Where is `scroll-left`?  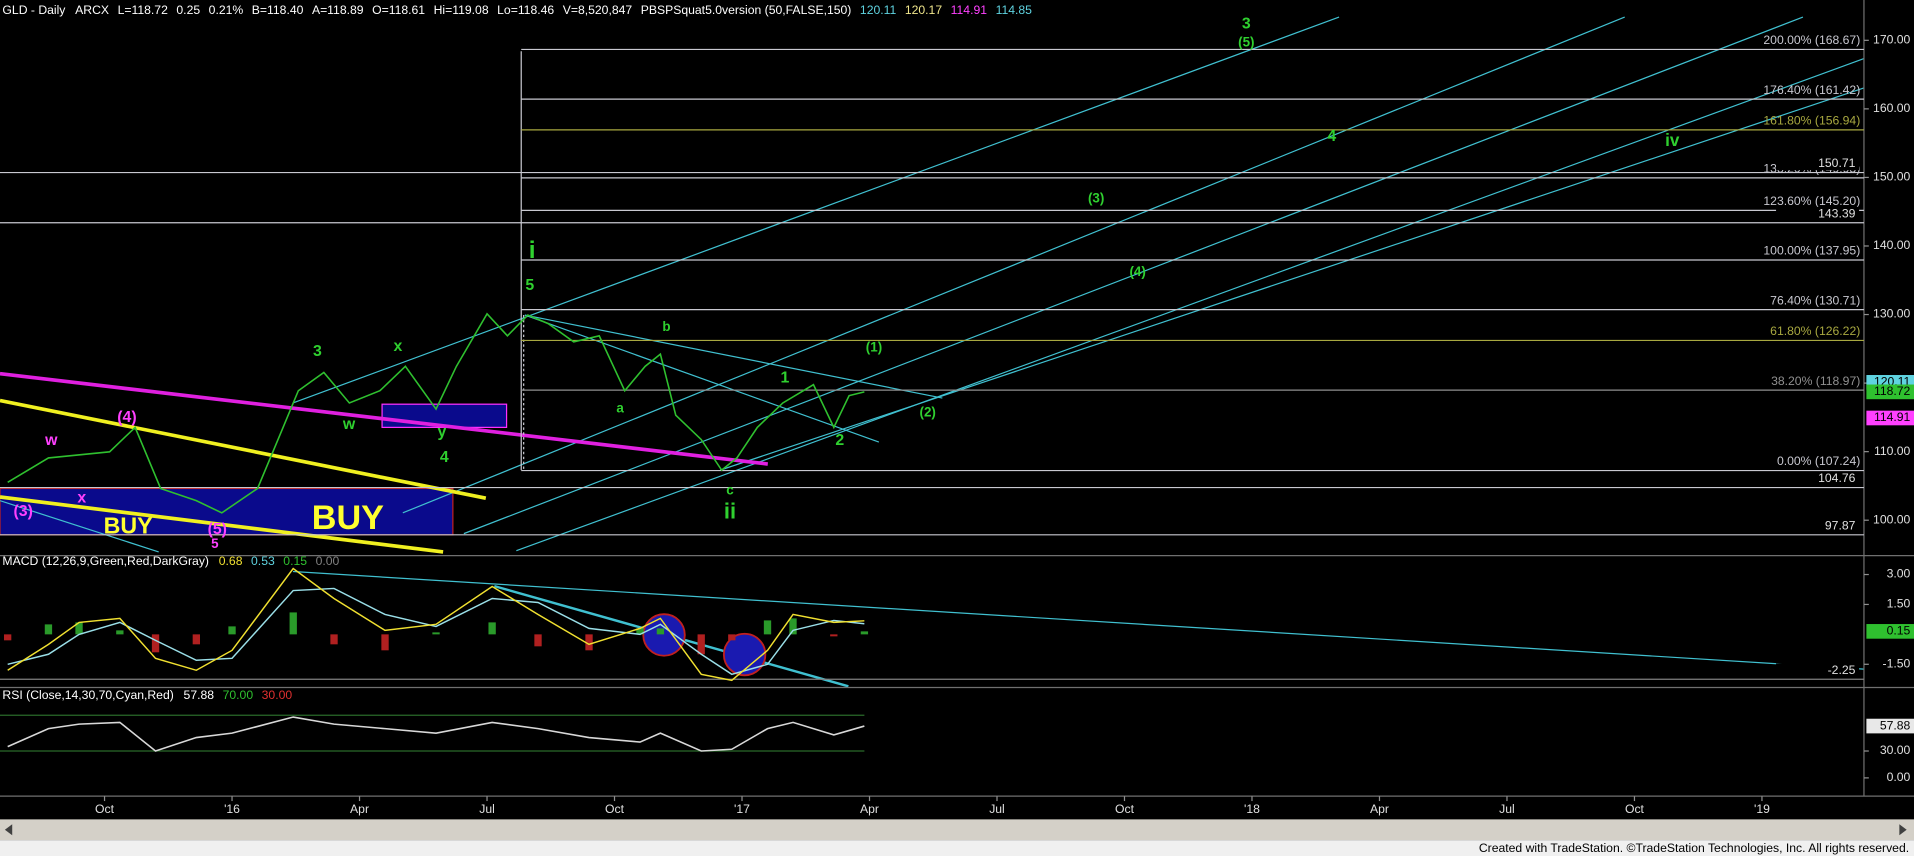 scroll-left is located at coordinates (8, 830).